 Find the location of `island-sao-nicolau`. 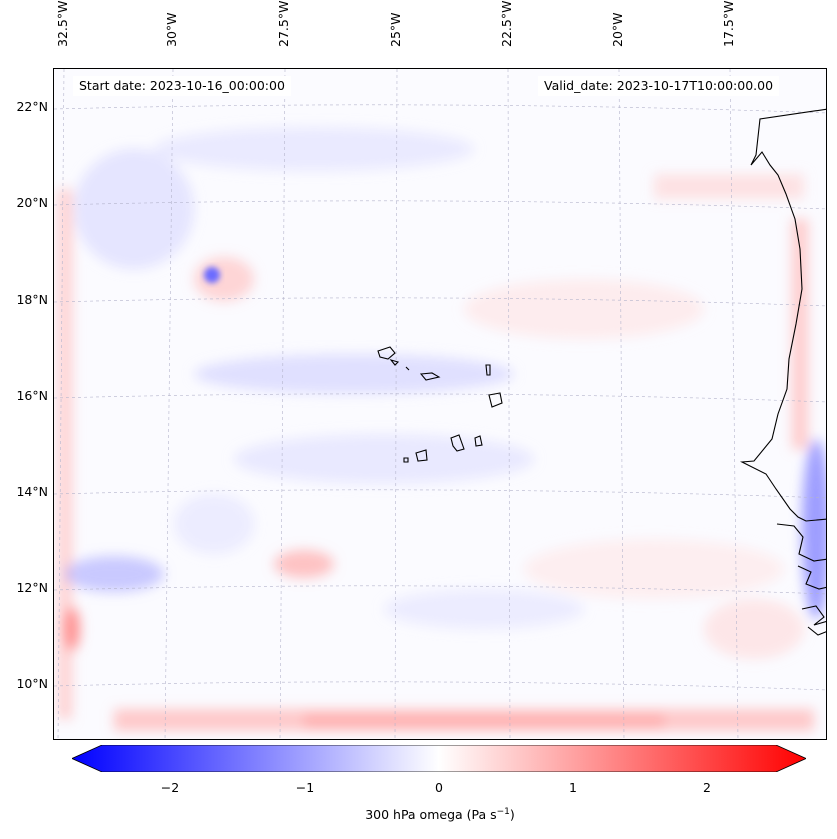

island-sao-nicolau is located at coordinates (430, 376).